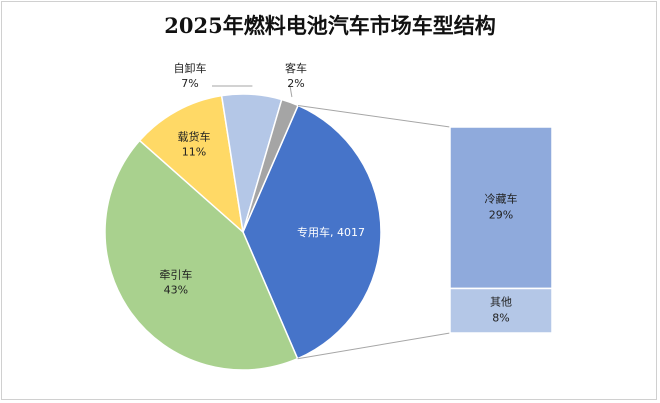 The width and height of the screenshot is (660, 403). I want to click on slice-label-5: 客车, so click(296, 68).